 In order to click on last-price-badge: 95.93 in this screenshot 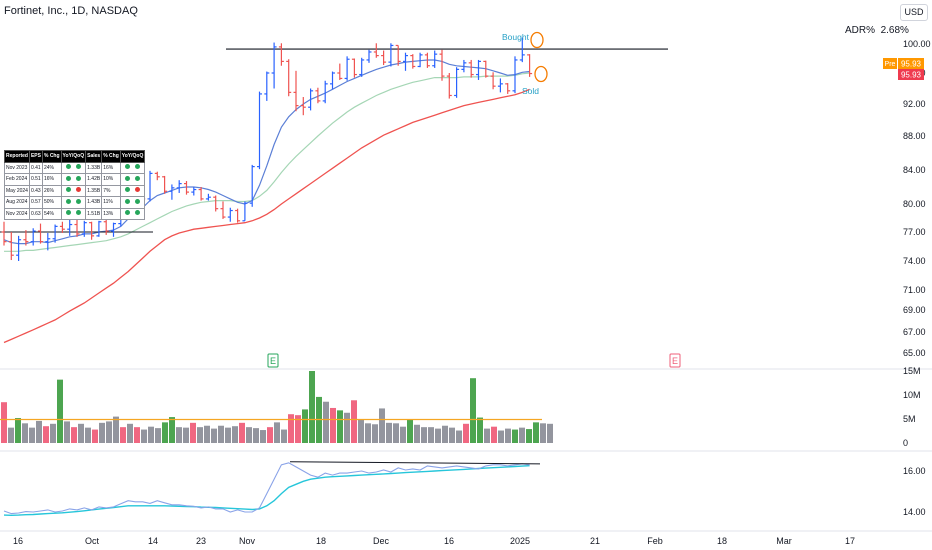, I will do `click(911, 74)`.